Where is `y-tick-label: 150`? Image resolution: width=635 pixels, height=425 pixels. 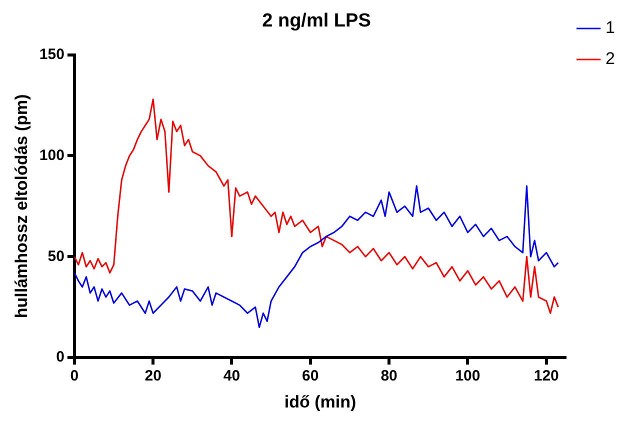
y-tick-label: 150 is located at coordinates (51, 54).